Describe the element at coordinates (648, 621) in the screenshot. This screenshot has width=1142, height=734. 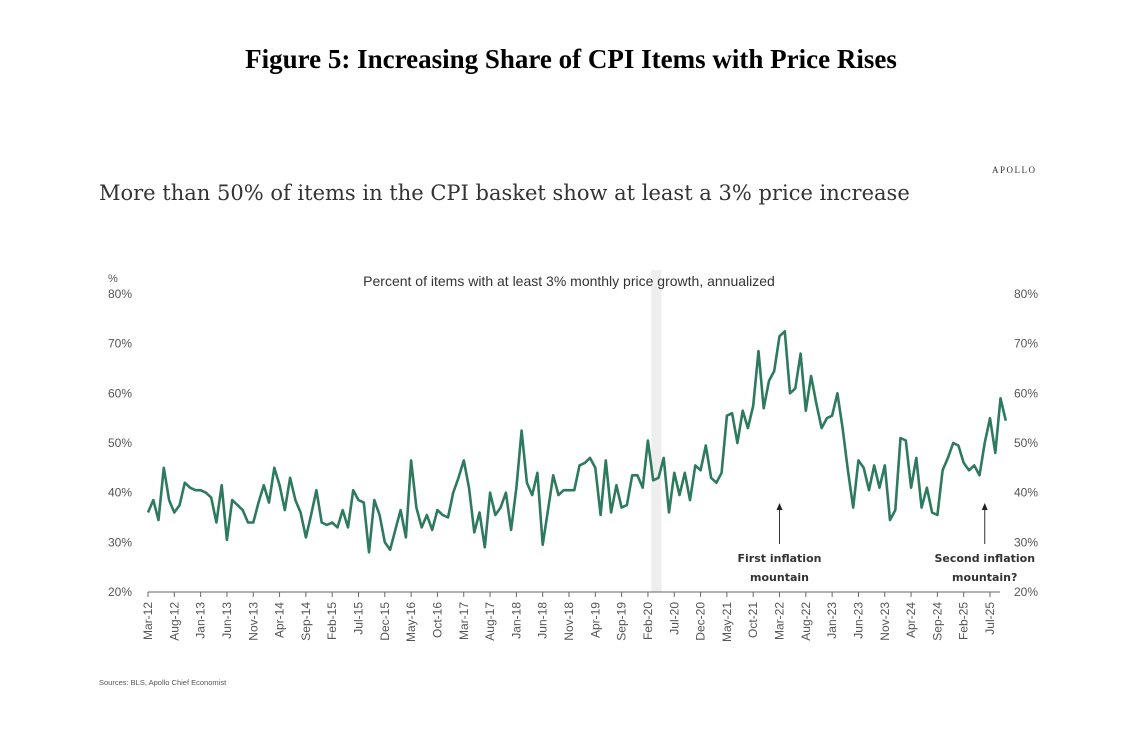
I see `x-tick-label: Feb-20` at that location.